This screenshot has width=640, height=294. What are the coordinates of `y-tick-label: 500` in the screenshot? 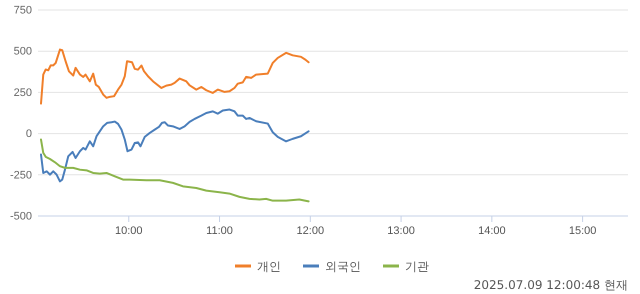 It's located at (23, 52).